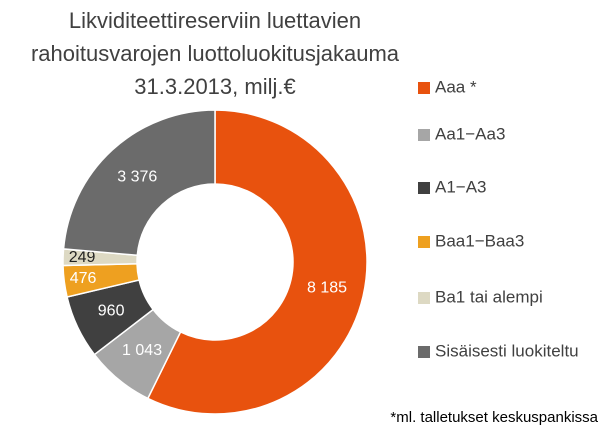  What do you see at coordinates (82, 257) in the screenshot?
I see `value-label: 249` at bounding box center [82, 257].